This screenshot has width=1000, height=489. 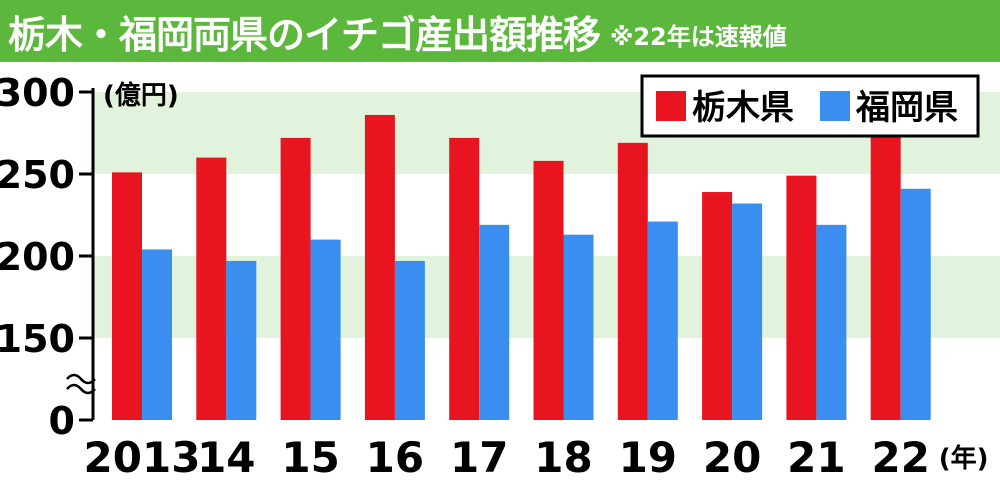 I want to click on x-axis-unit: (年), so click(x=964, y=458).